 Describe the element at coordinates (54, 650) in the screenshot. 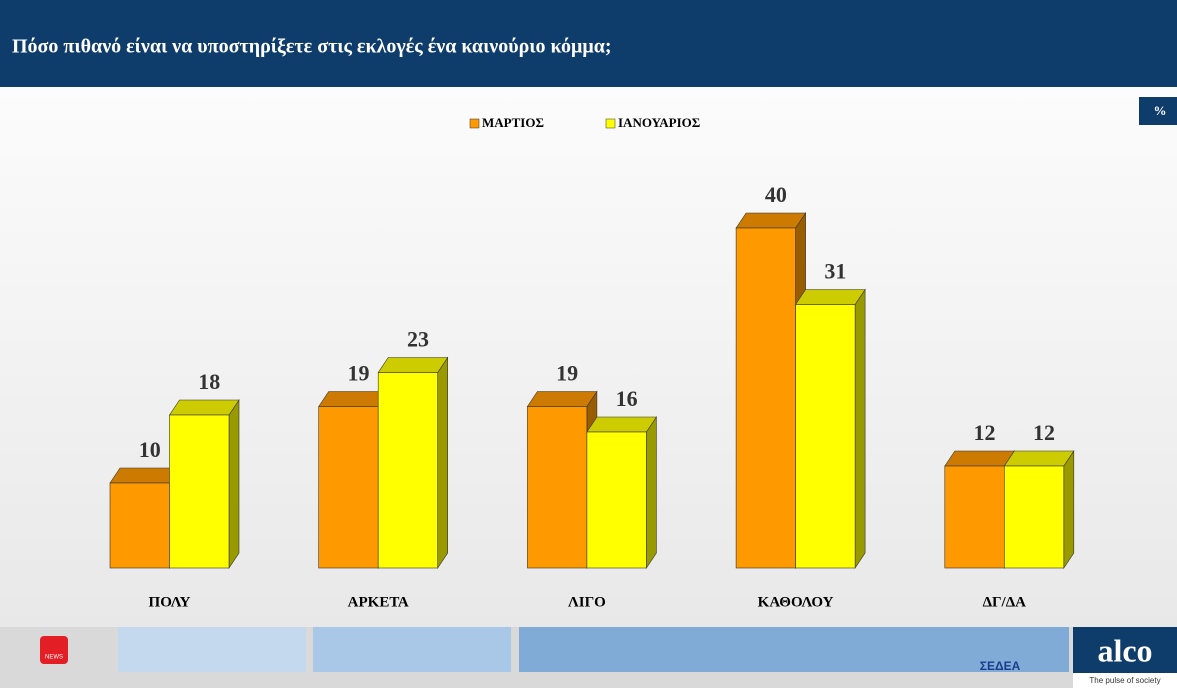

I see `news-logo` at that location.